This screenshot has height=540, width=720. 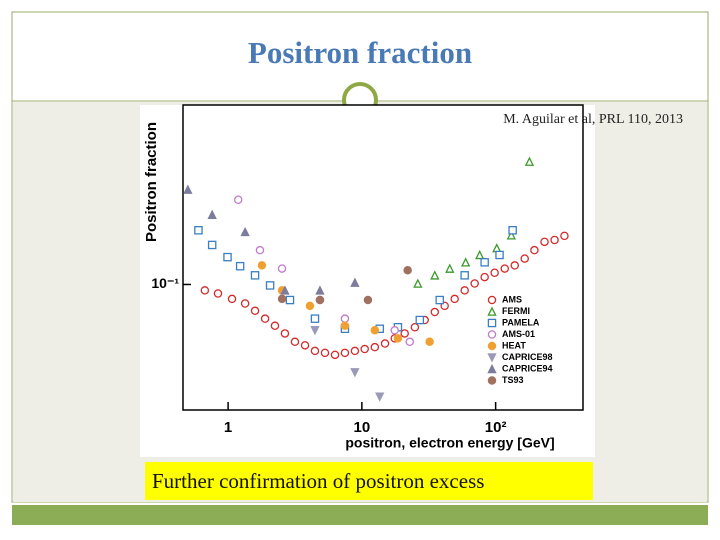 What do you see at coordinates (514, 345) in the screenshot?
I see `legend-label: HEAT` at bounding box center [514, 345].